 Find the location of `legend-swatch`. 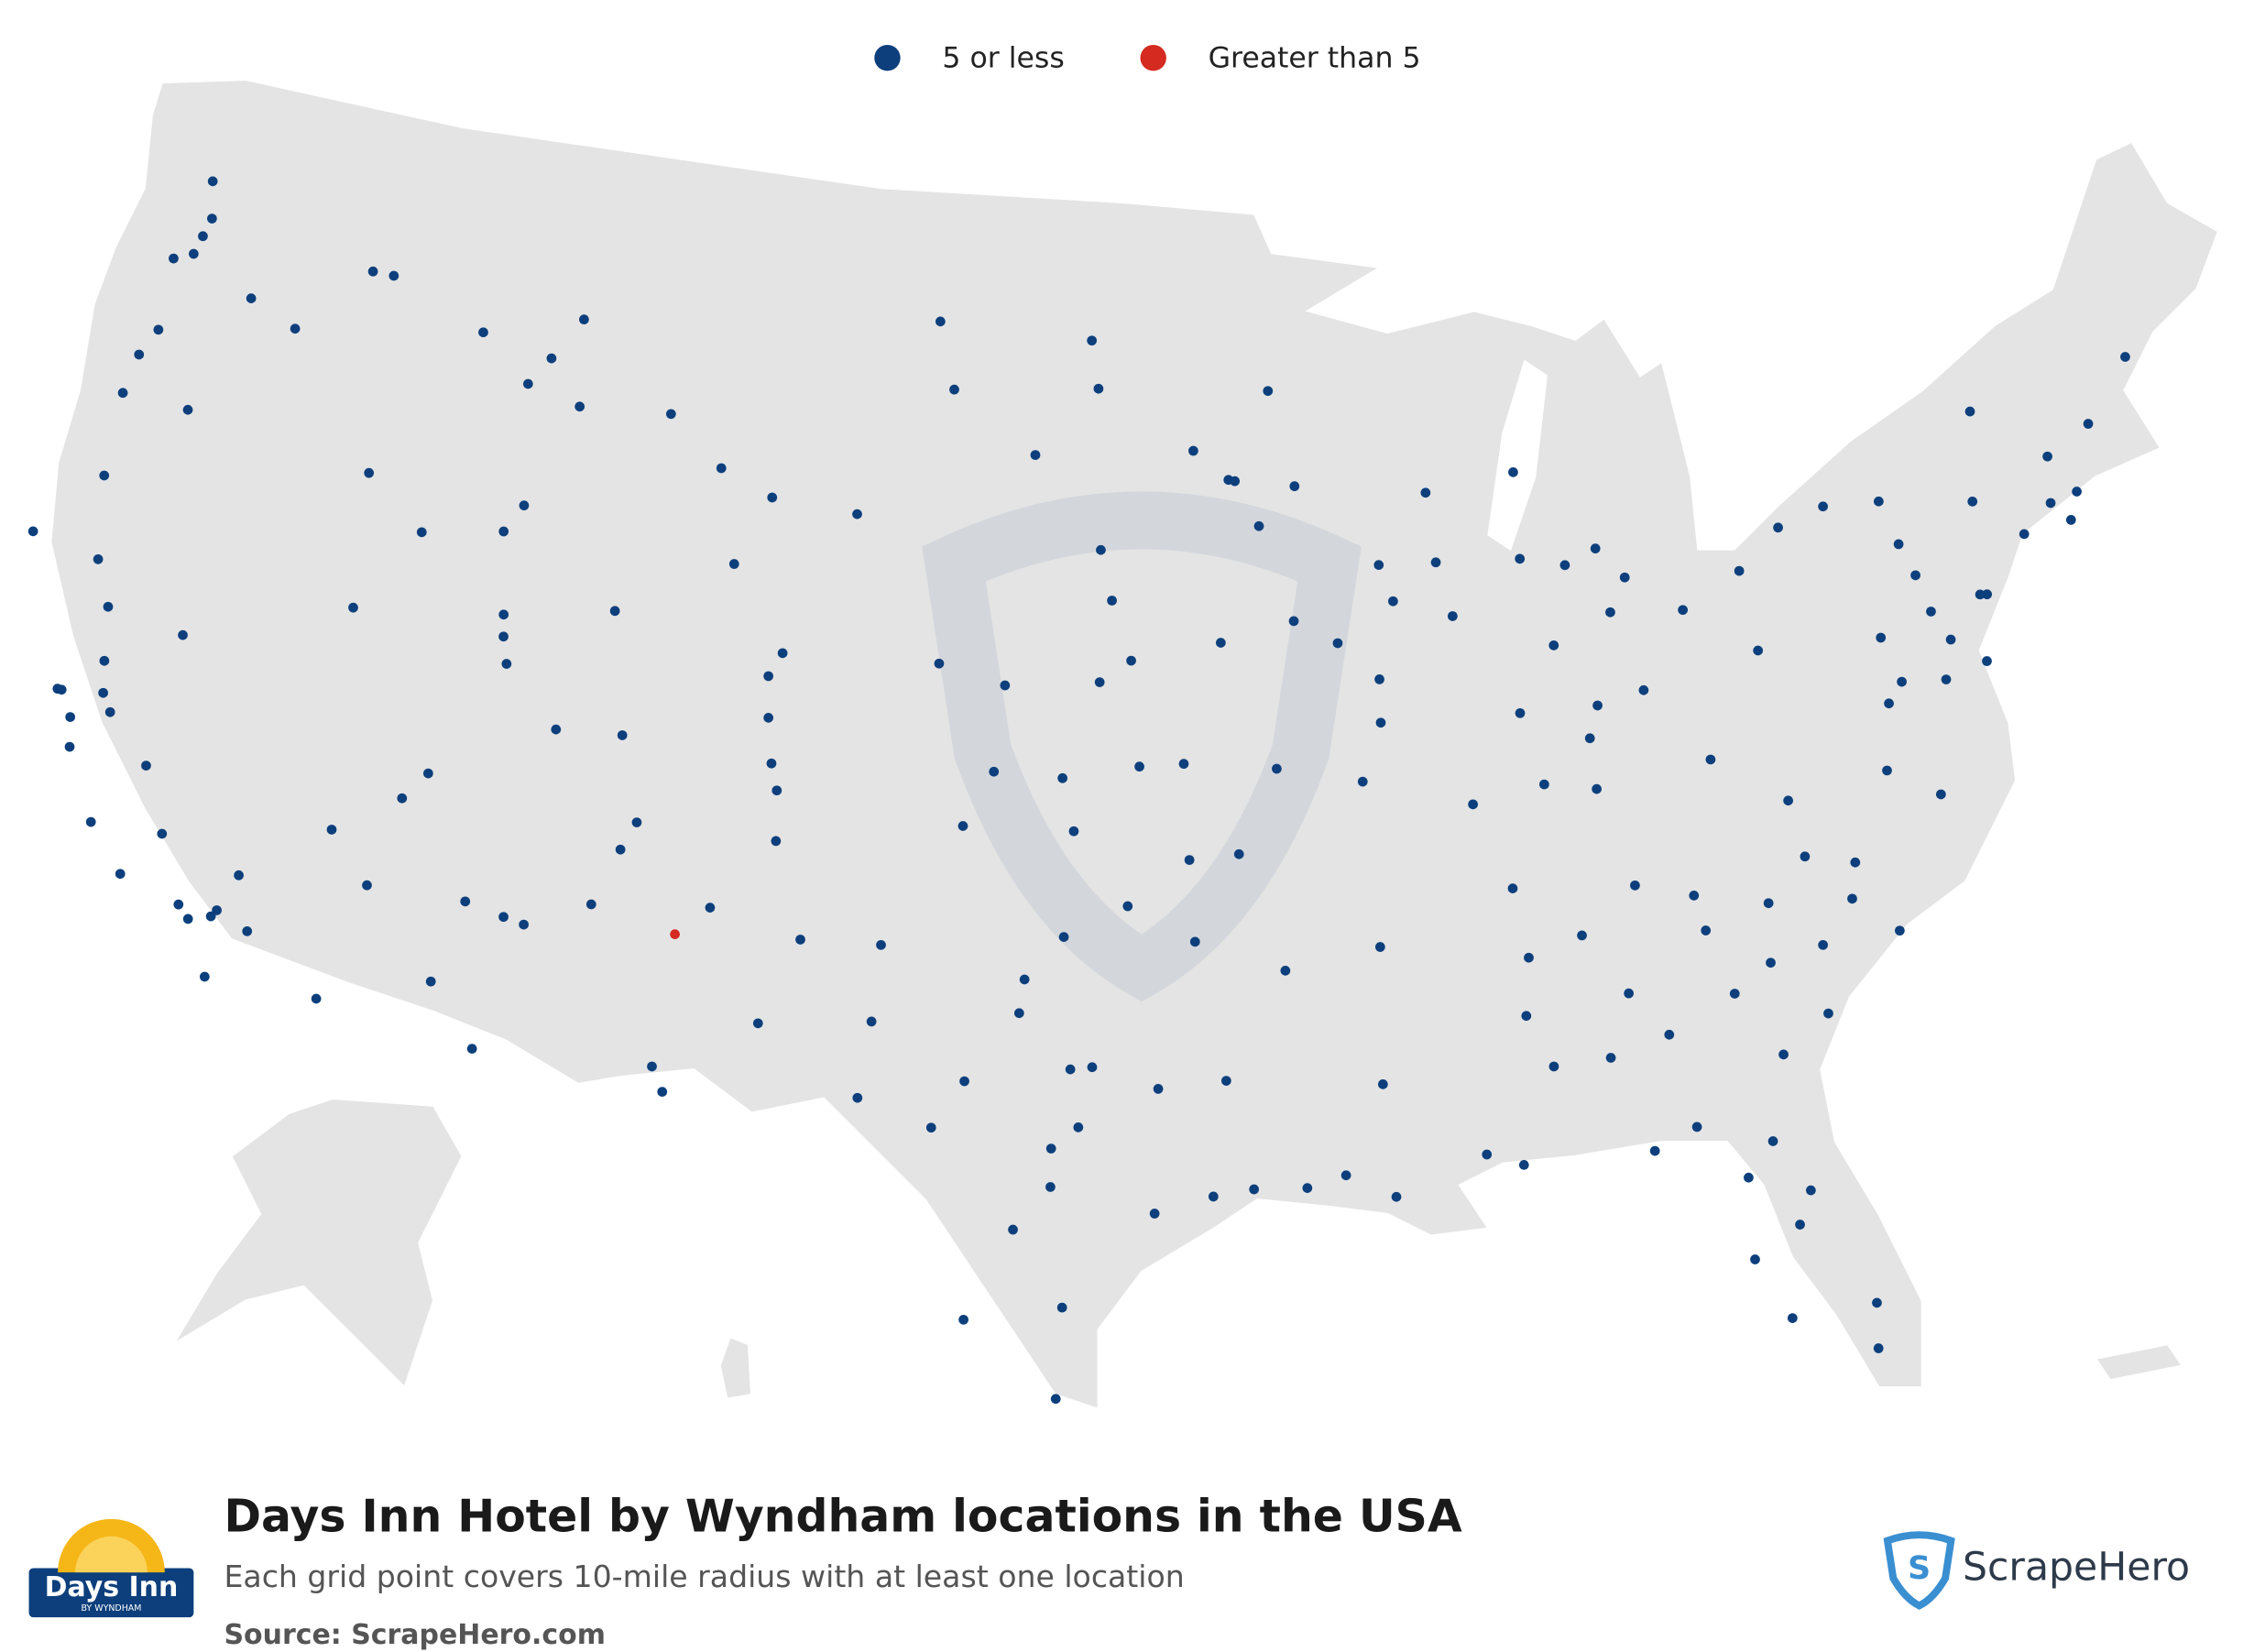

legend-swatch is located at coordinates (887, 57).